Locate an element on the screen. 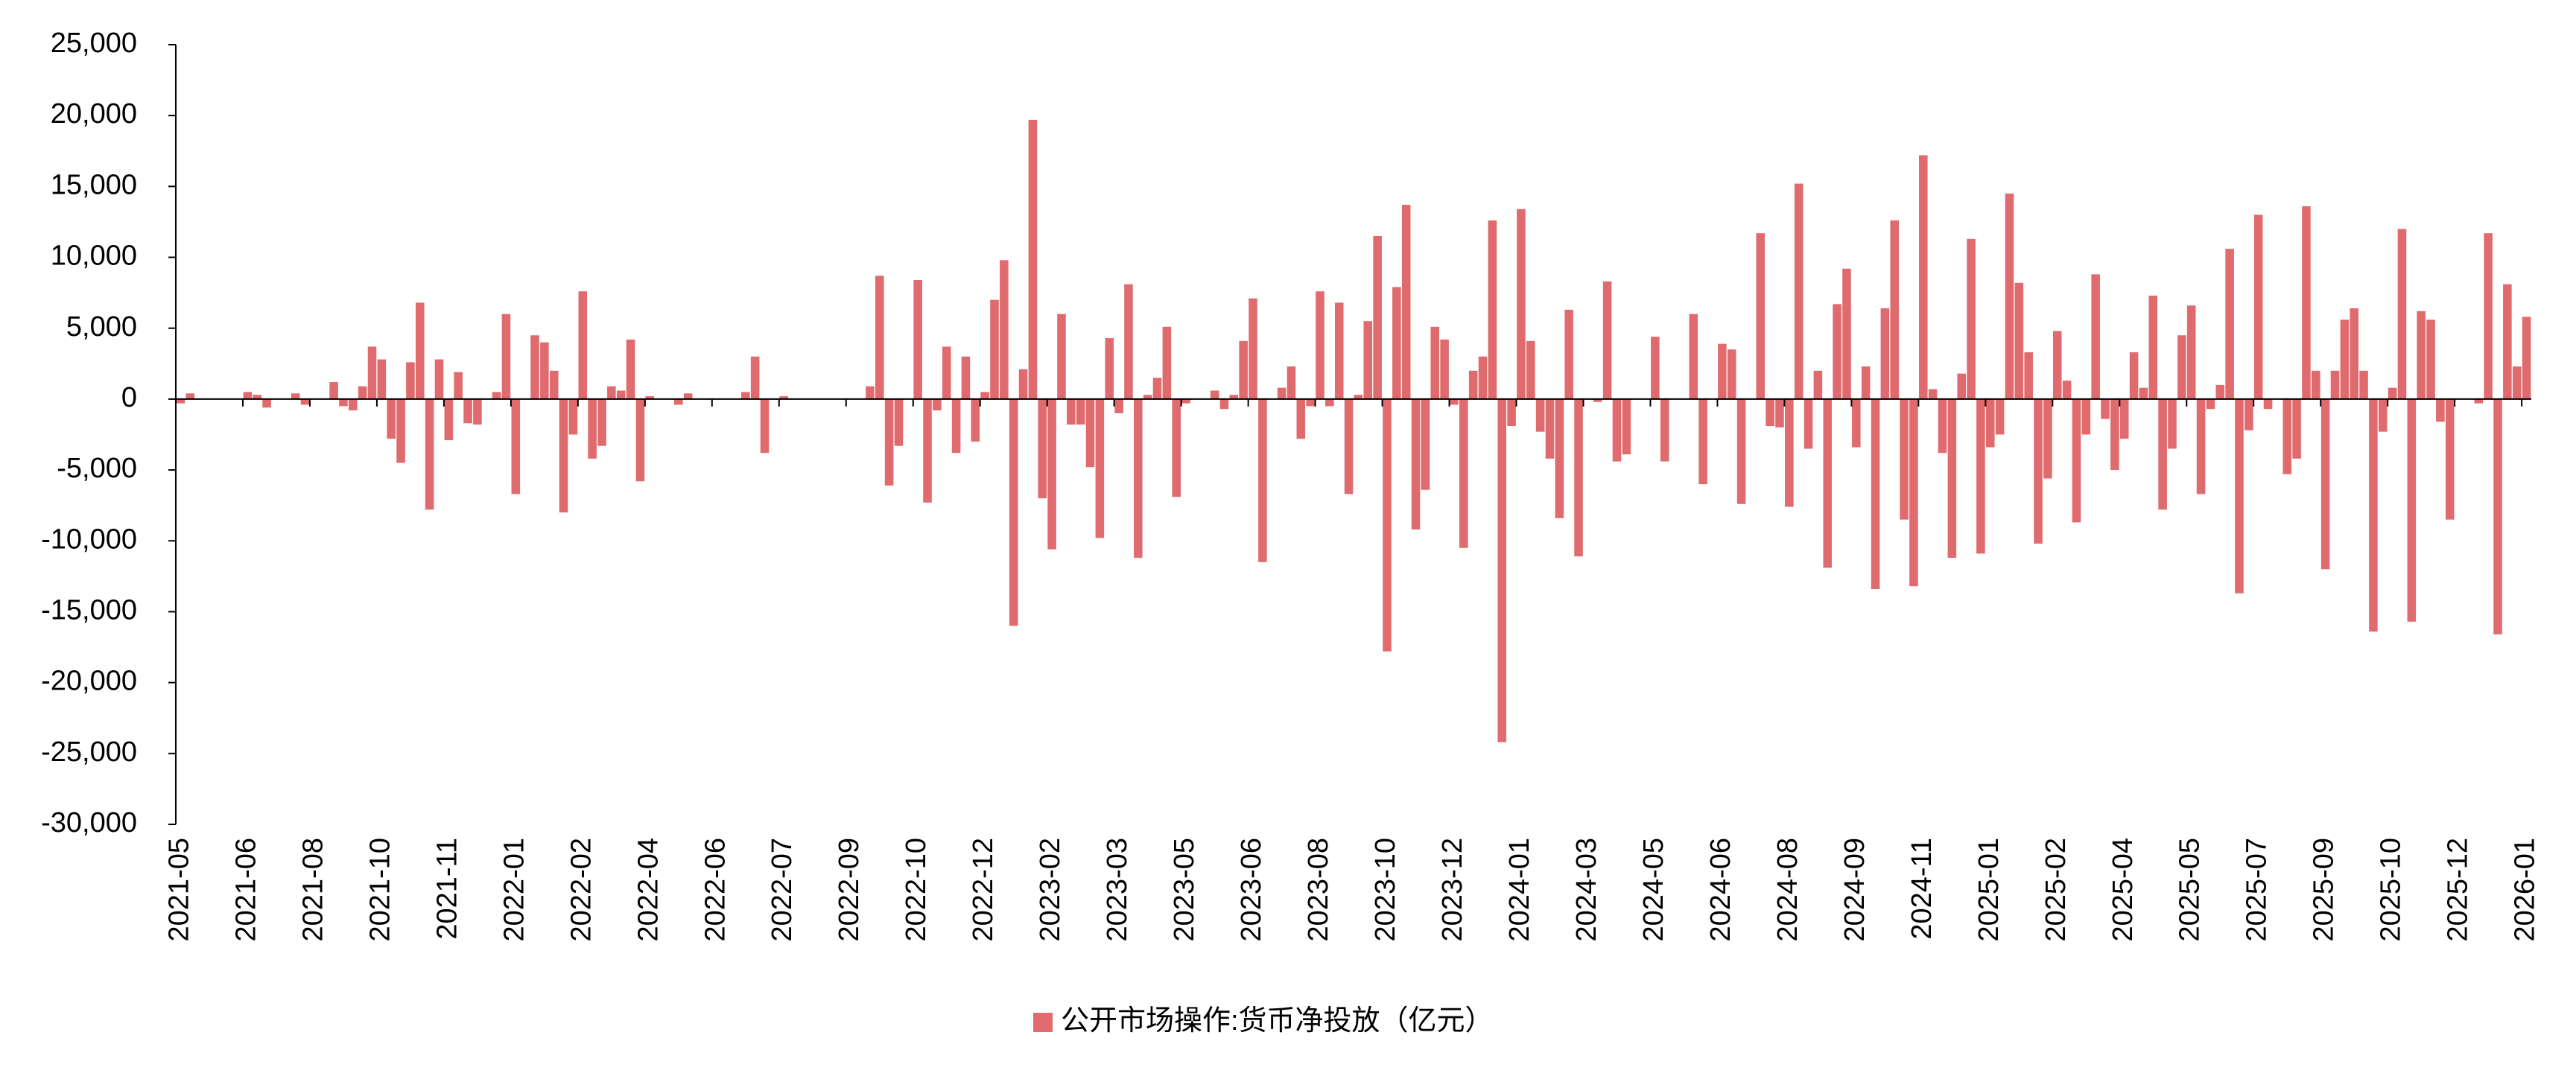 The width and height of the screenshot is (2576, 1082). x-tick-label: 2022-09 is located at coordinates (849, 889).